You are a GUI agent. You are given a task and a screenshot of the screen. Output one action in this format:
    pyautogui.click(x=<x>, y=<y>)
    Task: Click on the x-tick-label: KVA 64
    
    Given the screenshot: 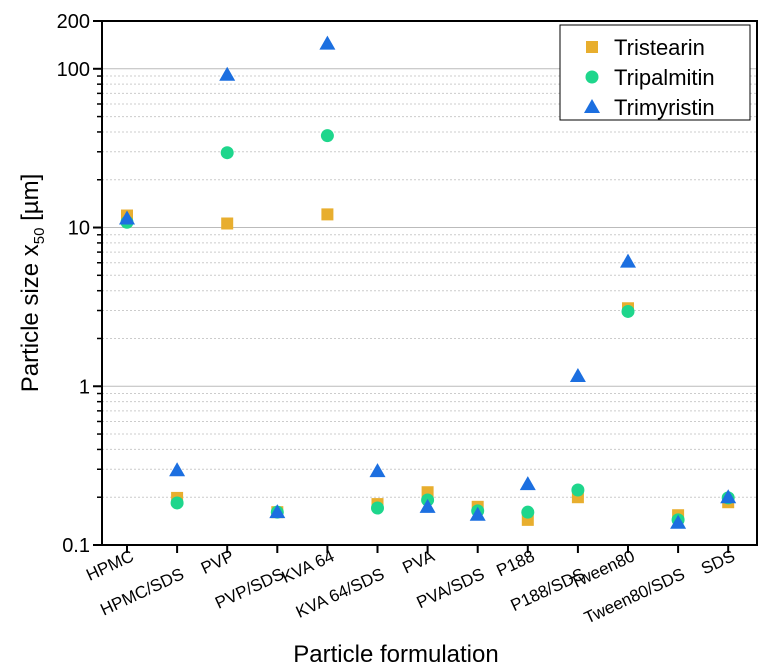 What is the action you would take?
    pyautogui.click(x=308, y=566)
    